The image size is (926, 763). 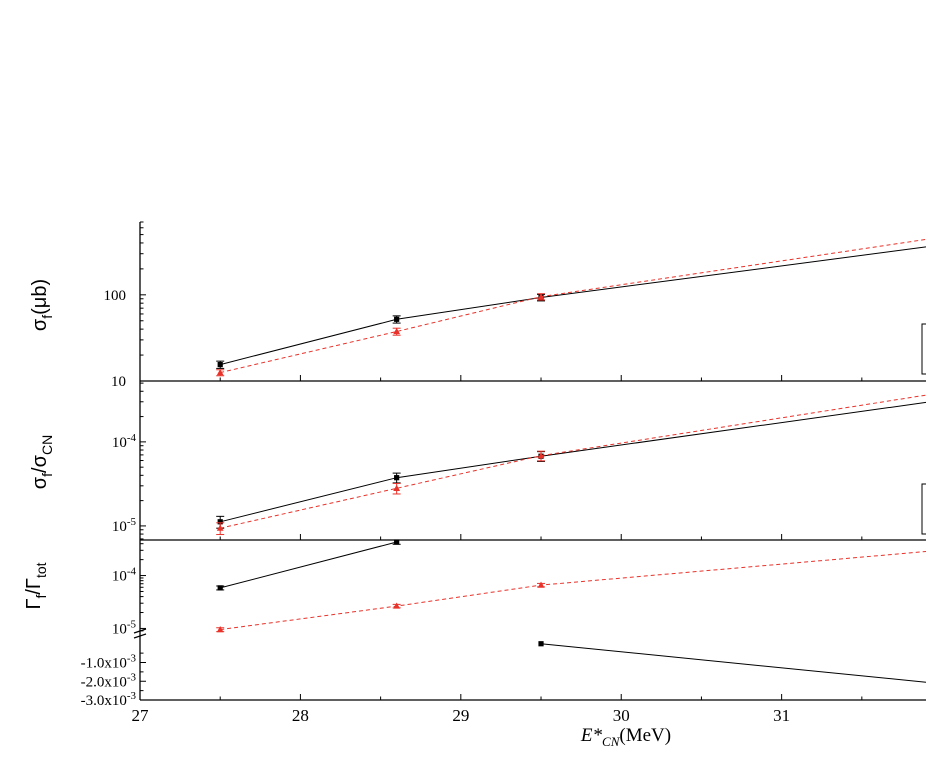 I want to click on x-axis-title: E*CN(MeV), so click(x=625, y=737).